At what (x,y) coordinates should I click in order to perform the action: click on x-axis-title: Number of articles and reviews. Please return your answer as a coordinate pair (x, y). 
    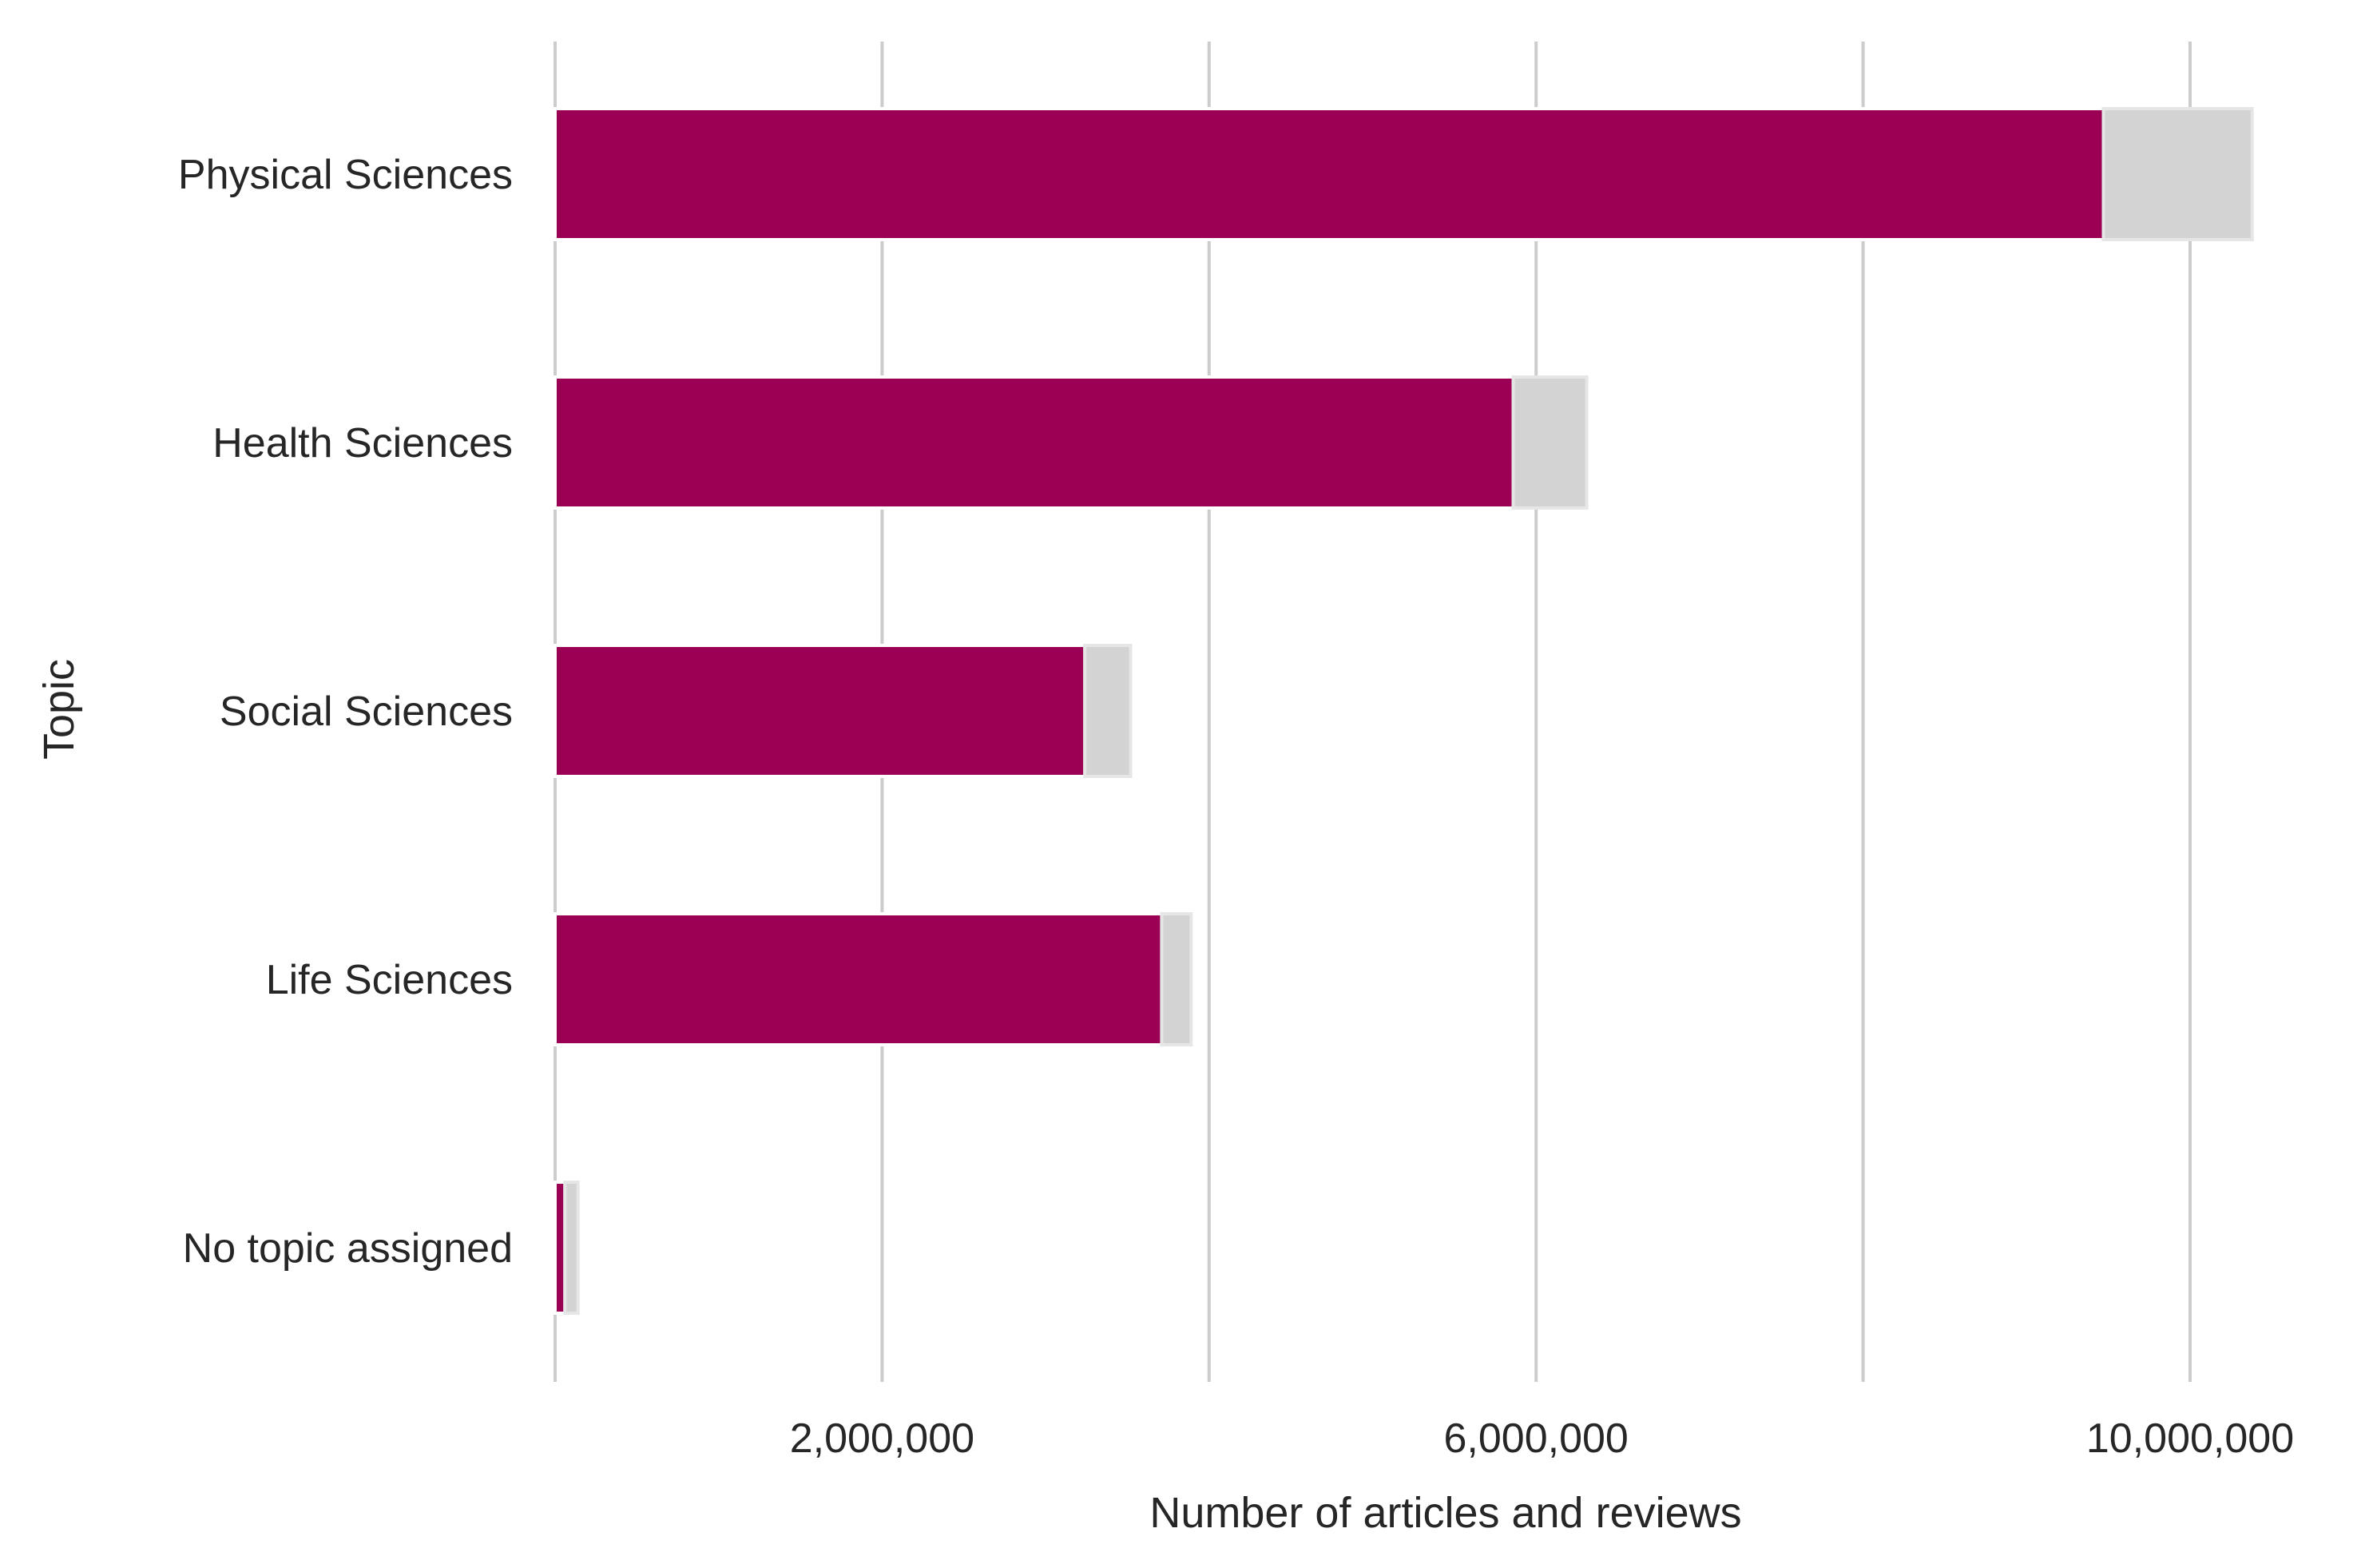
    Looking at the image, I should click on (1445, 1513).